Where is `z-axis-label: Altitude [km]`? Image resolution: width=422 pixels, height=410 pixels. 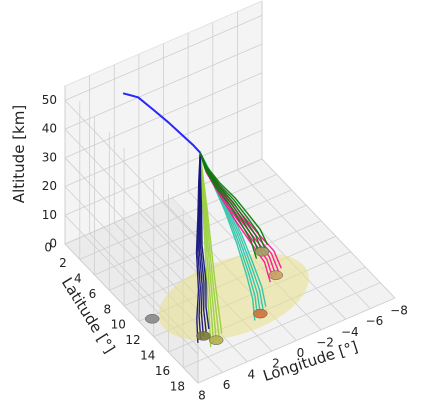 z-axis-label: Altitude [km] is located at coordinates (19, 154).